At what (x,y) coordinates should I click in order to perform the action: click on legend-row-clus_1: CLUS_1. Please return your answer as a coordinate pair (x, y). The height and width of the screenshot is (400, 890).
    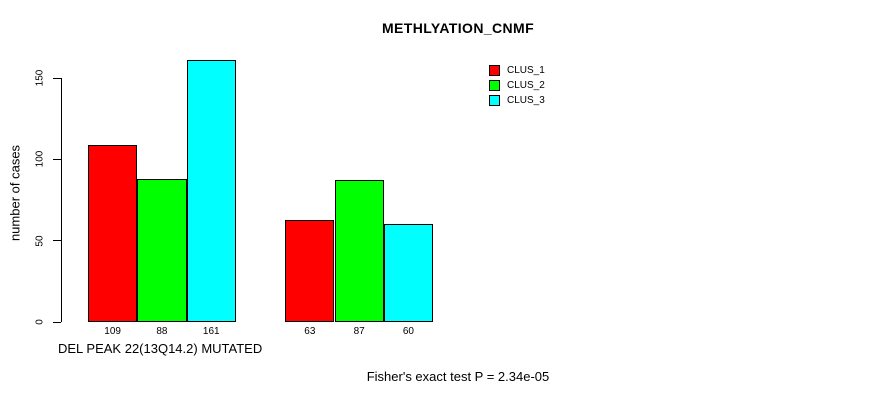
    Looking at the image, I should click on (517, 70).